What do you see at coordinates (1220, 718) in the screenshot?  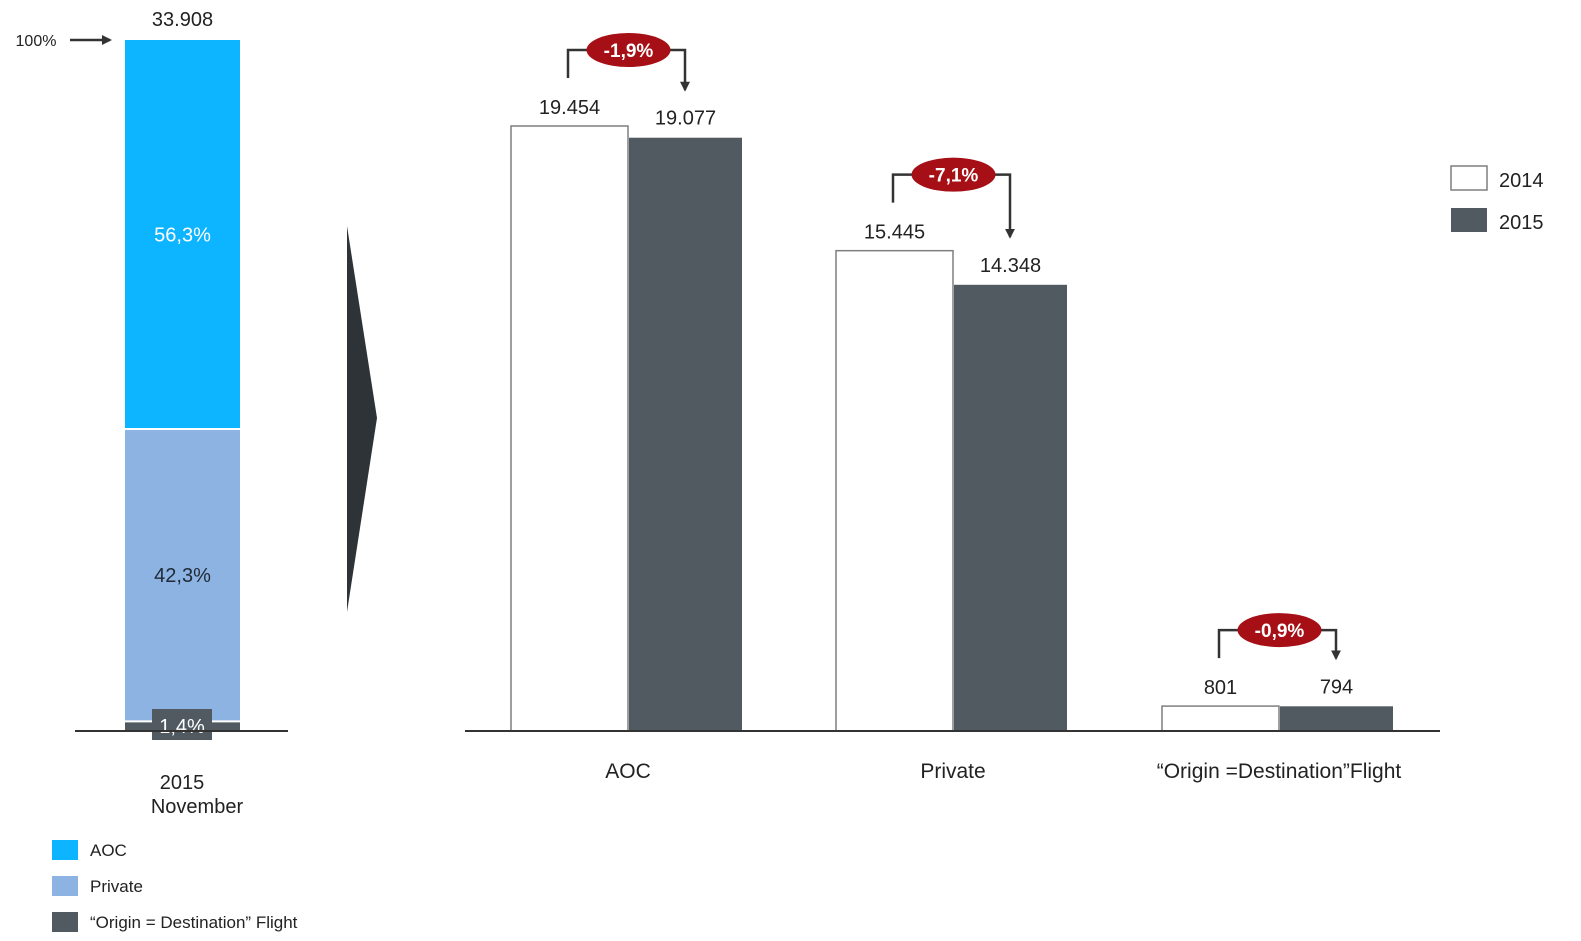 I see `bar-2014-ood` at bounding box center [1220, 718].